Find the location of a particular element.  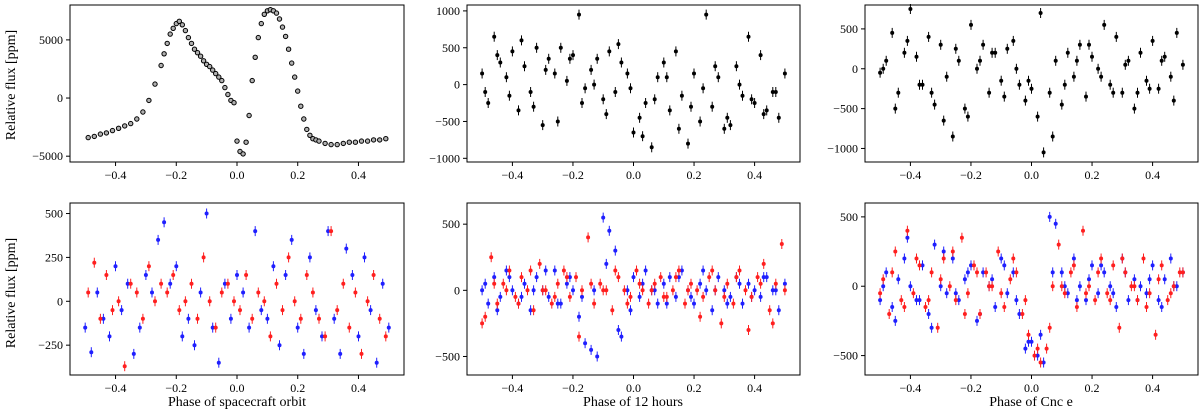

y-tick: −500 is located at coordinates (451, 356).